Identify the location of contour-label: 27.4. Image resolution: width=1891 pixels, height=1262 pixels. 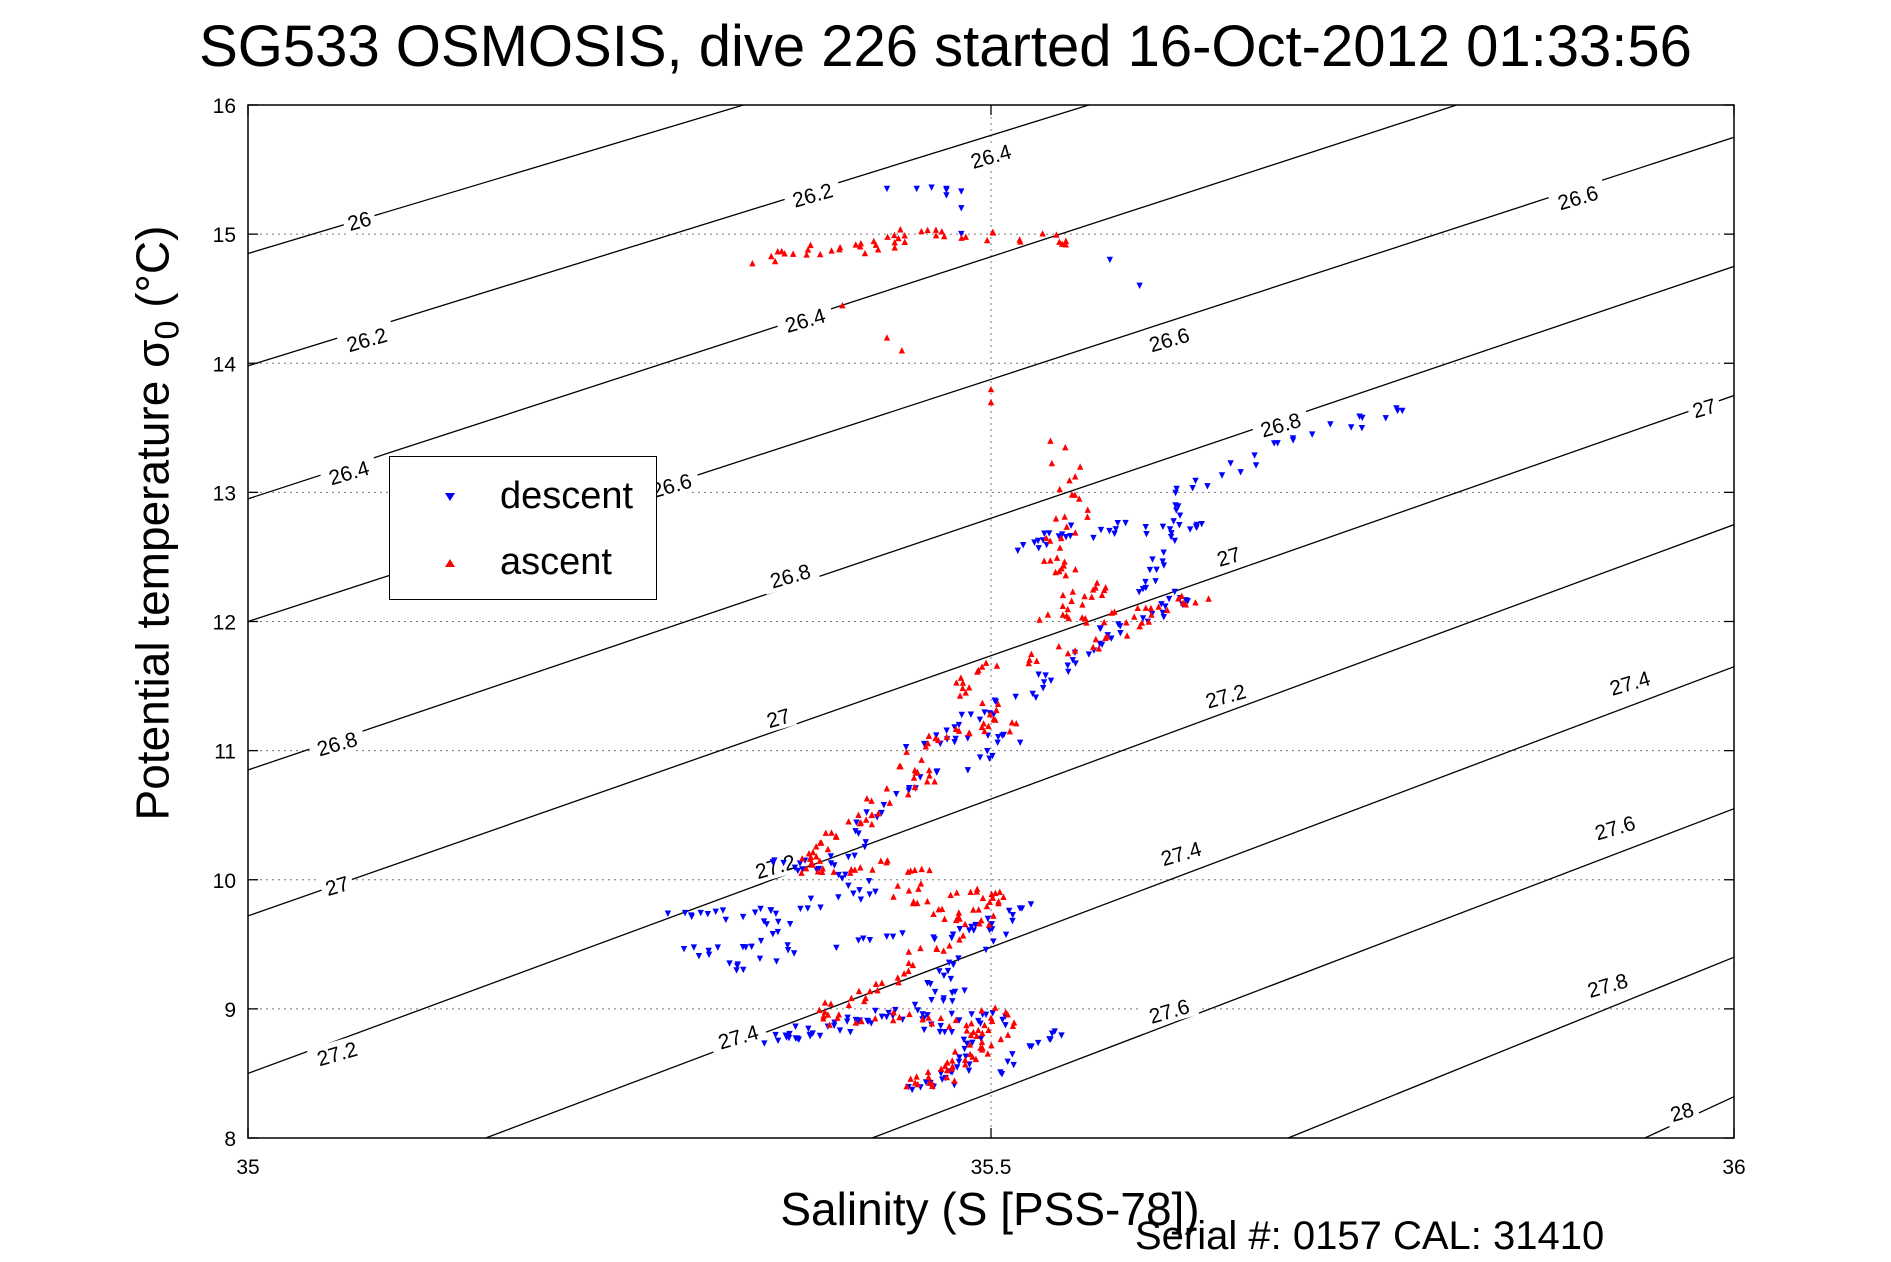
(1629, 682).